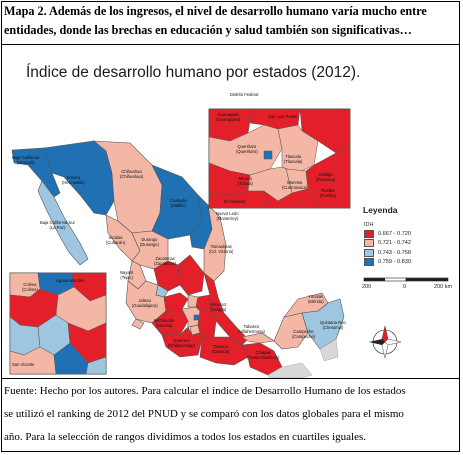 This screenshot has width=463, height=455. Describe the element at coordinates (394, 252) in the screenshot. I see `legend-label: 0.743 - 0.758` at that location.